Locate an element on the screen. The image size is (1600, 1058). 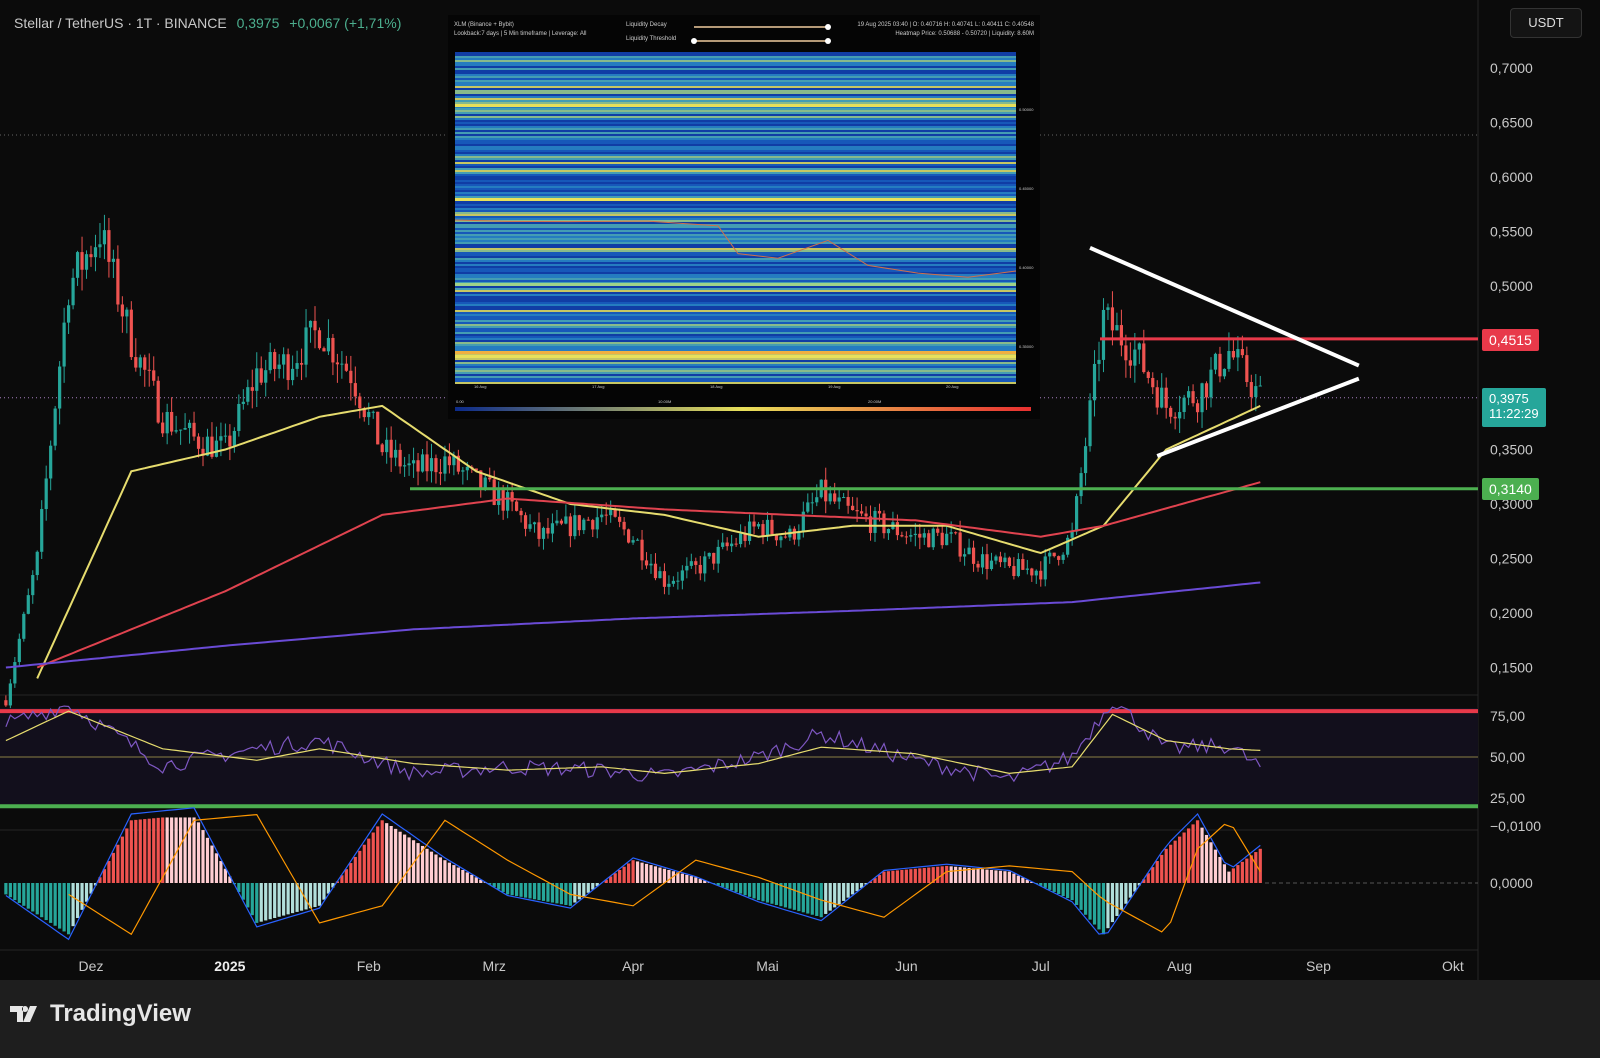
tradingview-logo: TradingView is located at coordinates (100, 1014).